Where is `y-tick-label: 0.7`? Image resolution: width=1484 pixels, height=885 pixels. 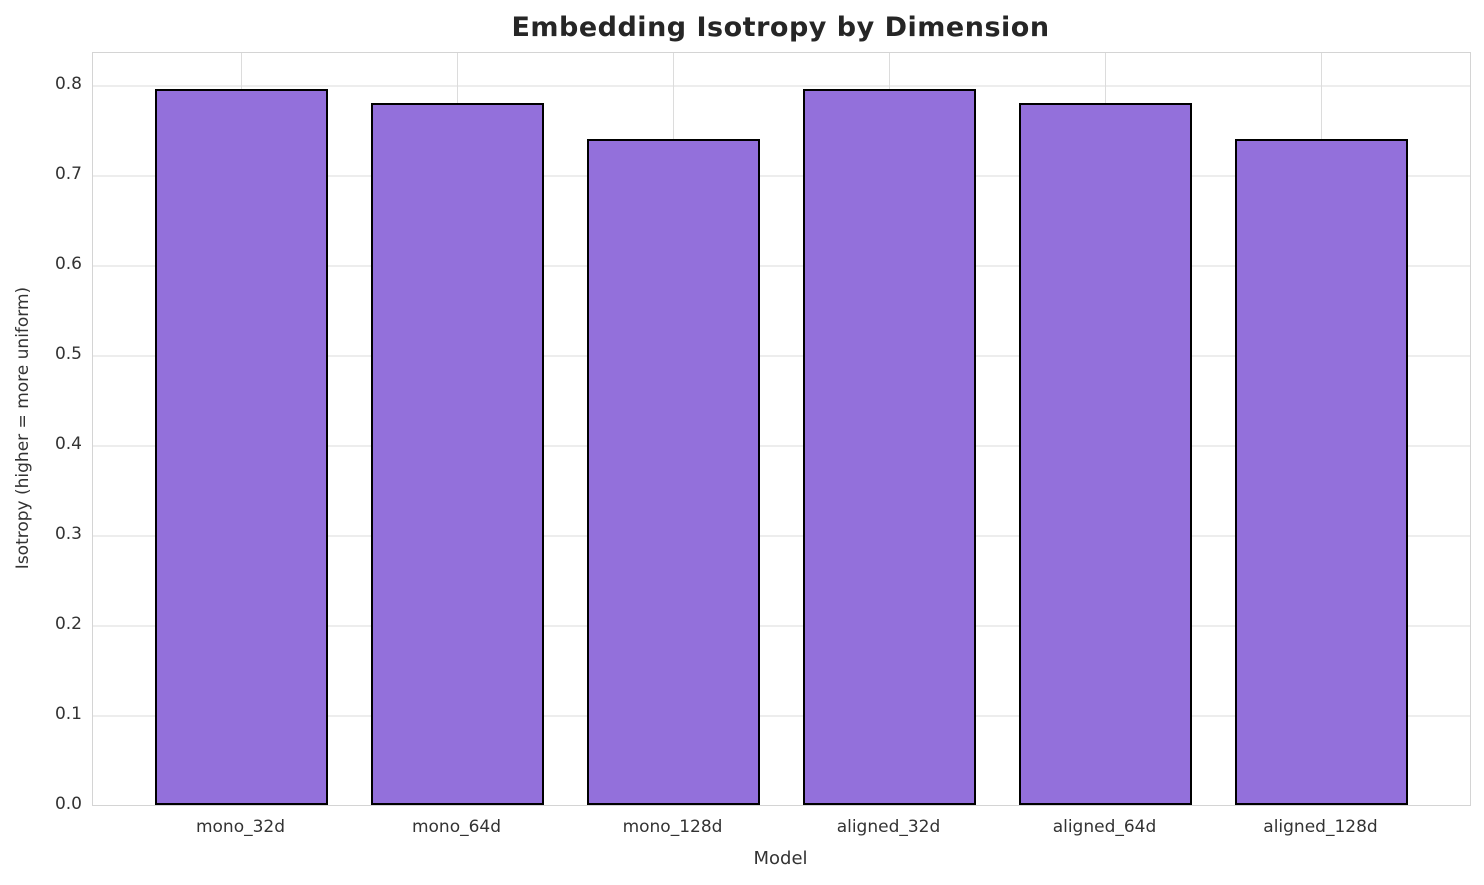 y-tick-label: 0.7 is located at coordinates (68, 174).